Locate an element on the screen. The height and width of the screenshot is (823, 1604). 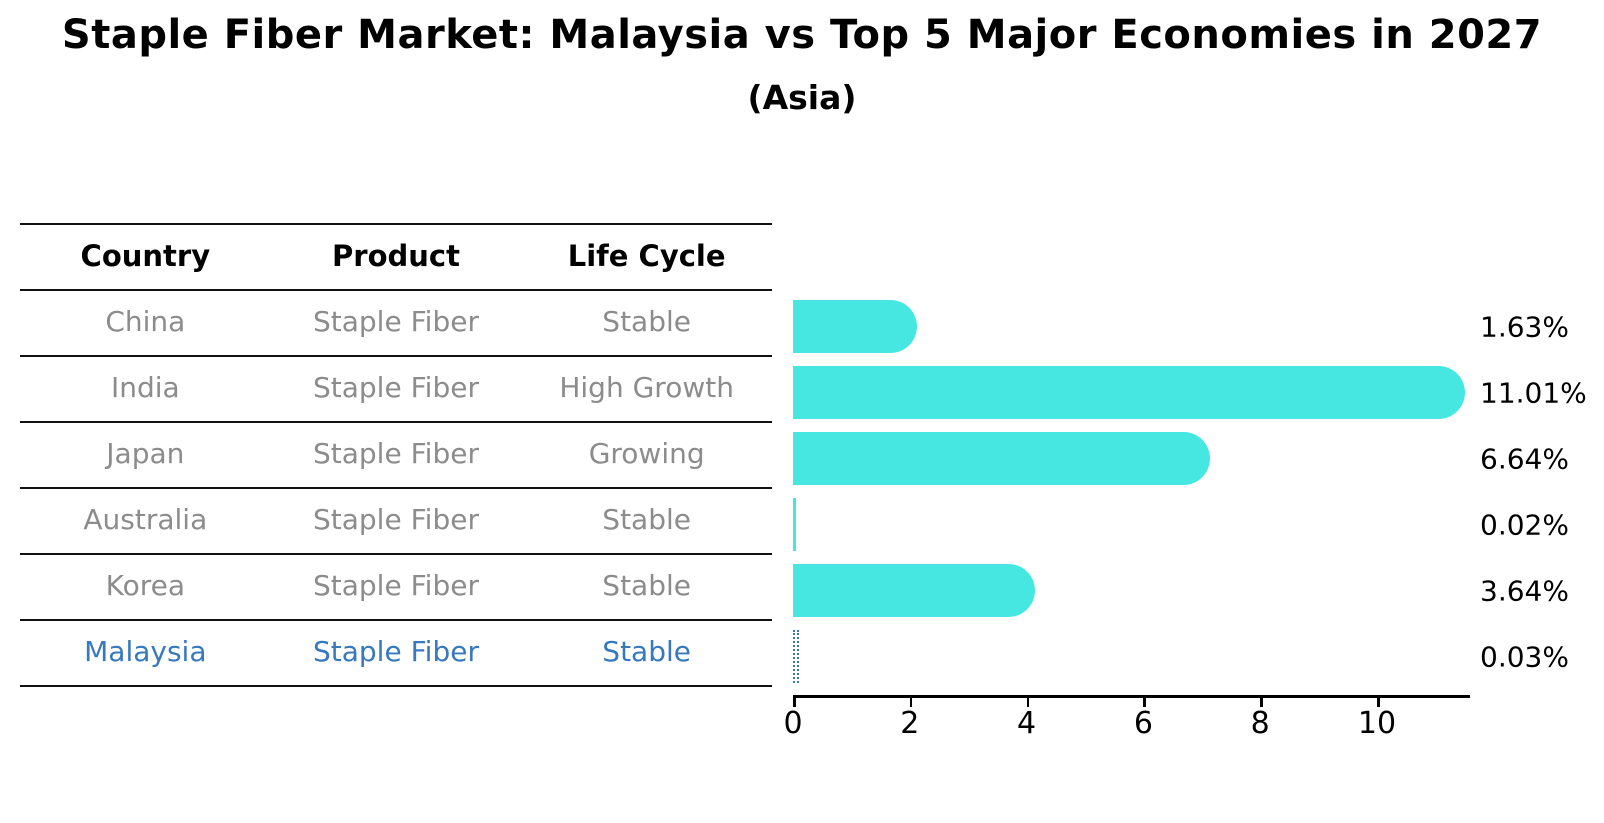
bar-value-label: 3.64% is located at coordinates (1524, 590).